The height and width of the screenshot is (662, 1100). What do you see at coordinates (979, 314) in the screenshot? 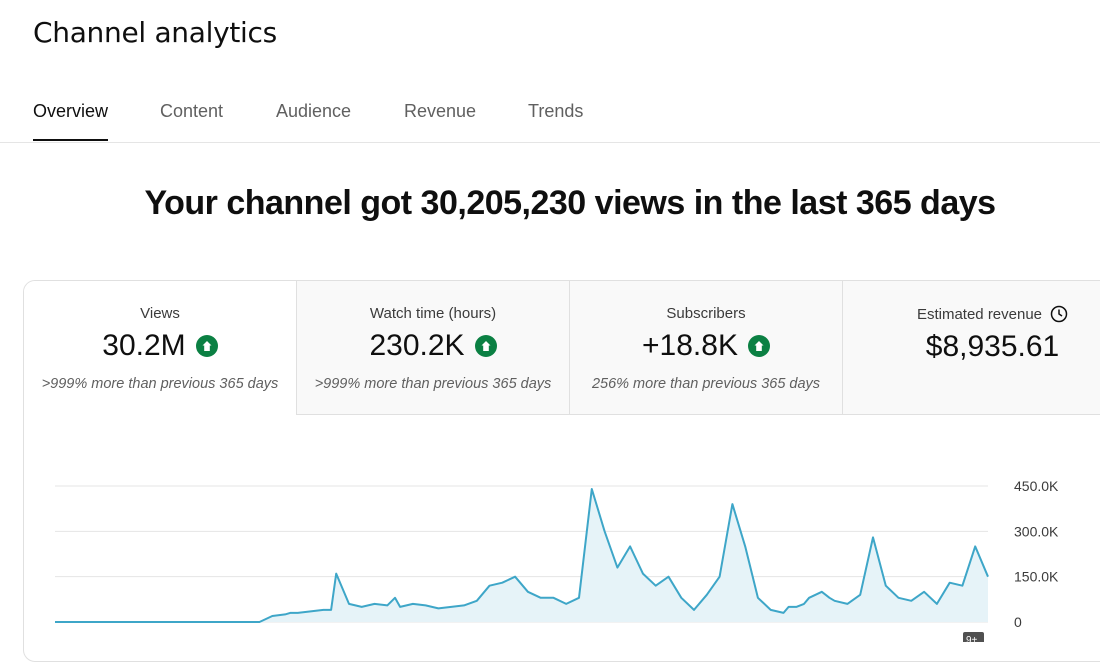
I see `metric-label: Estimated revenue` at bounding box center [979, 314].